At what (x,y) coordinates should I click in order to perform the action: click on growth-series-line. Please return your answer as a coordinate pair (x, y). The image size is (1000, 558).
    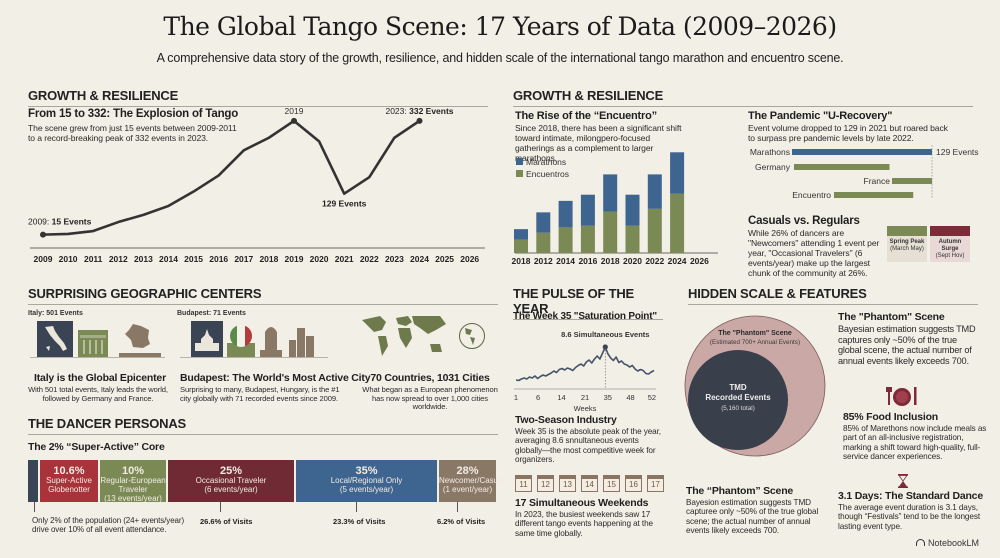
    Looking at the image, I should click on (231, 177).